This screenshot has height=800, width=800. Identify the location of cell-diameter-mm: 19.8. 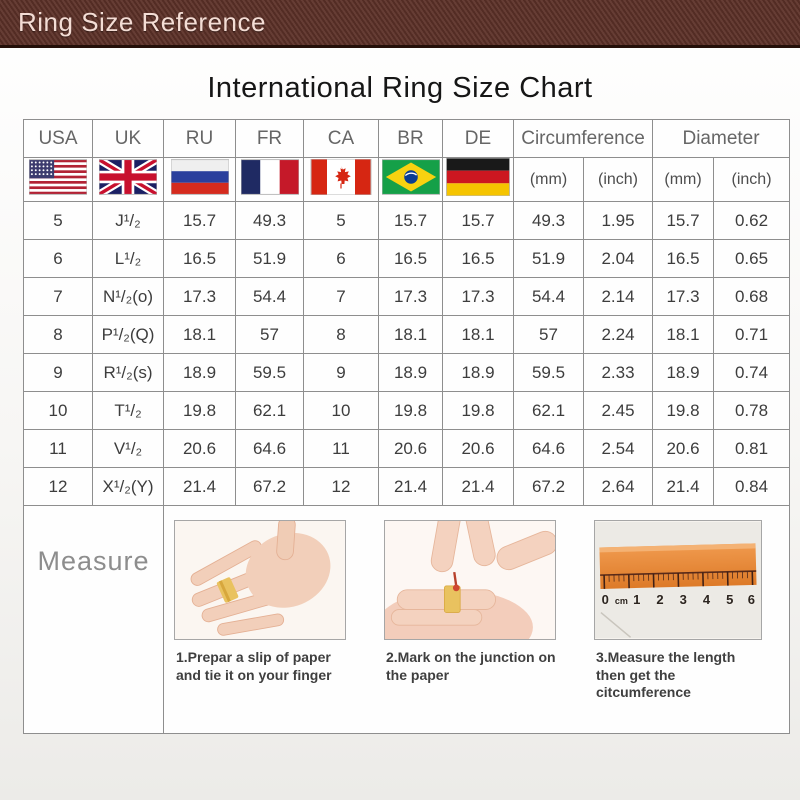
(683, 410).